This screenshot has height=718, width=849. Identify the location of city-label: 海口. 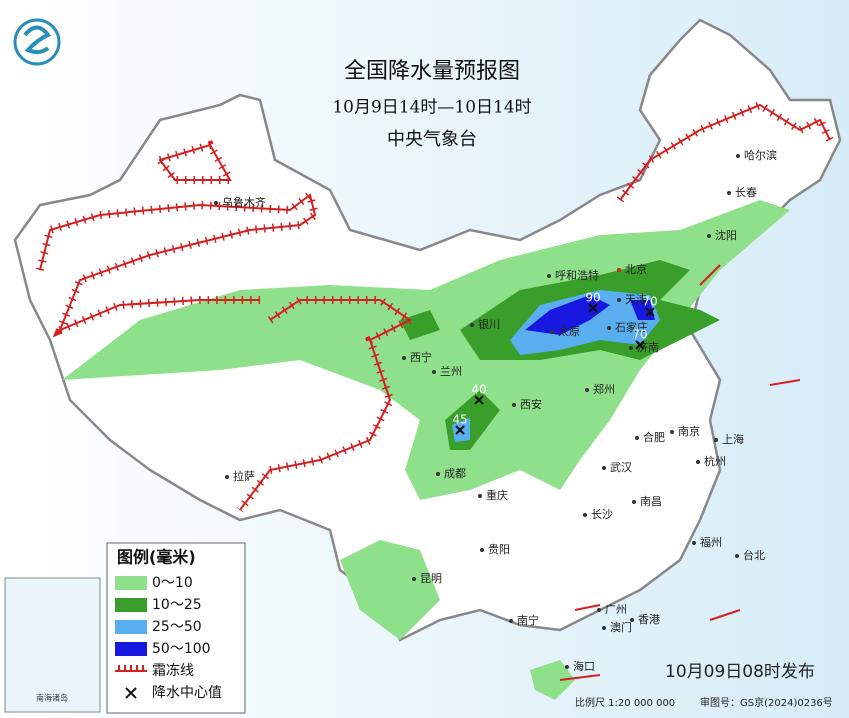
(584, 666).